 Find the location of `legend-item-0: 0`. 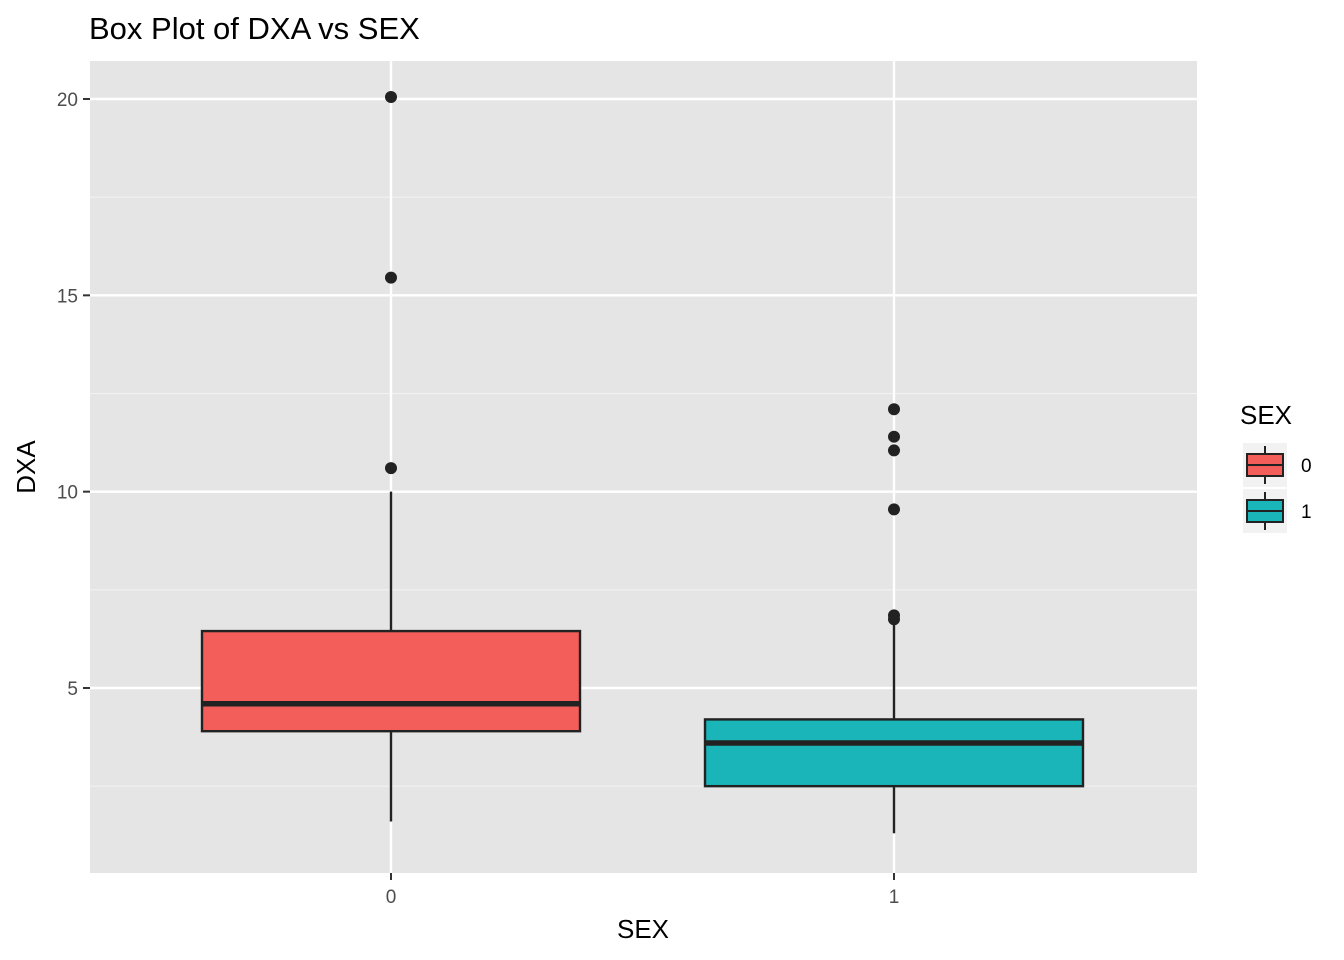

legend-item-0: 0 is located at coordinates (1277, 465).